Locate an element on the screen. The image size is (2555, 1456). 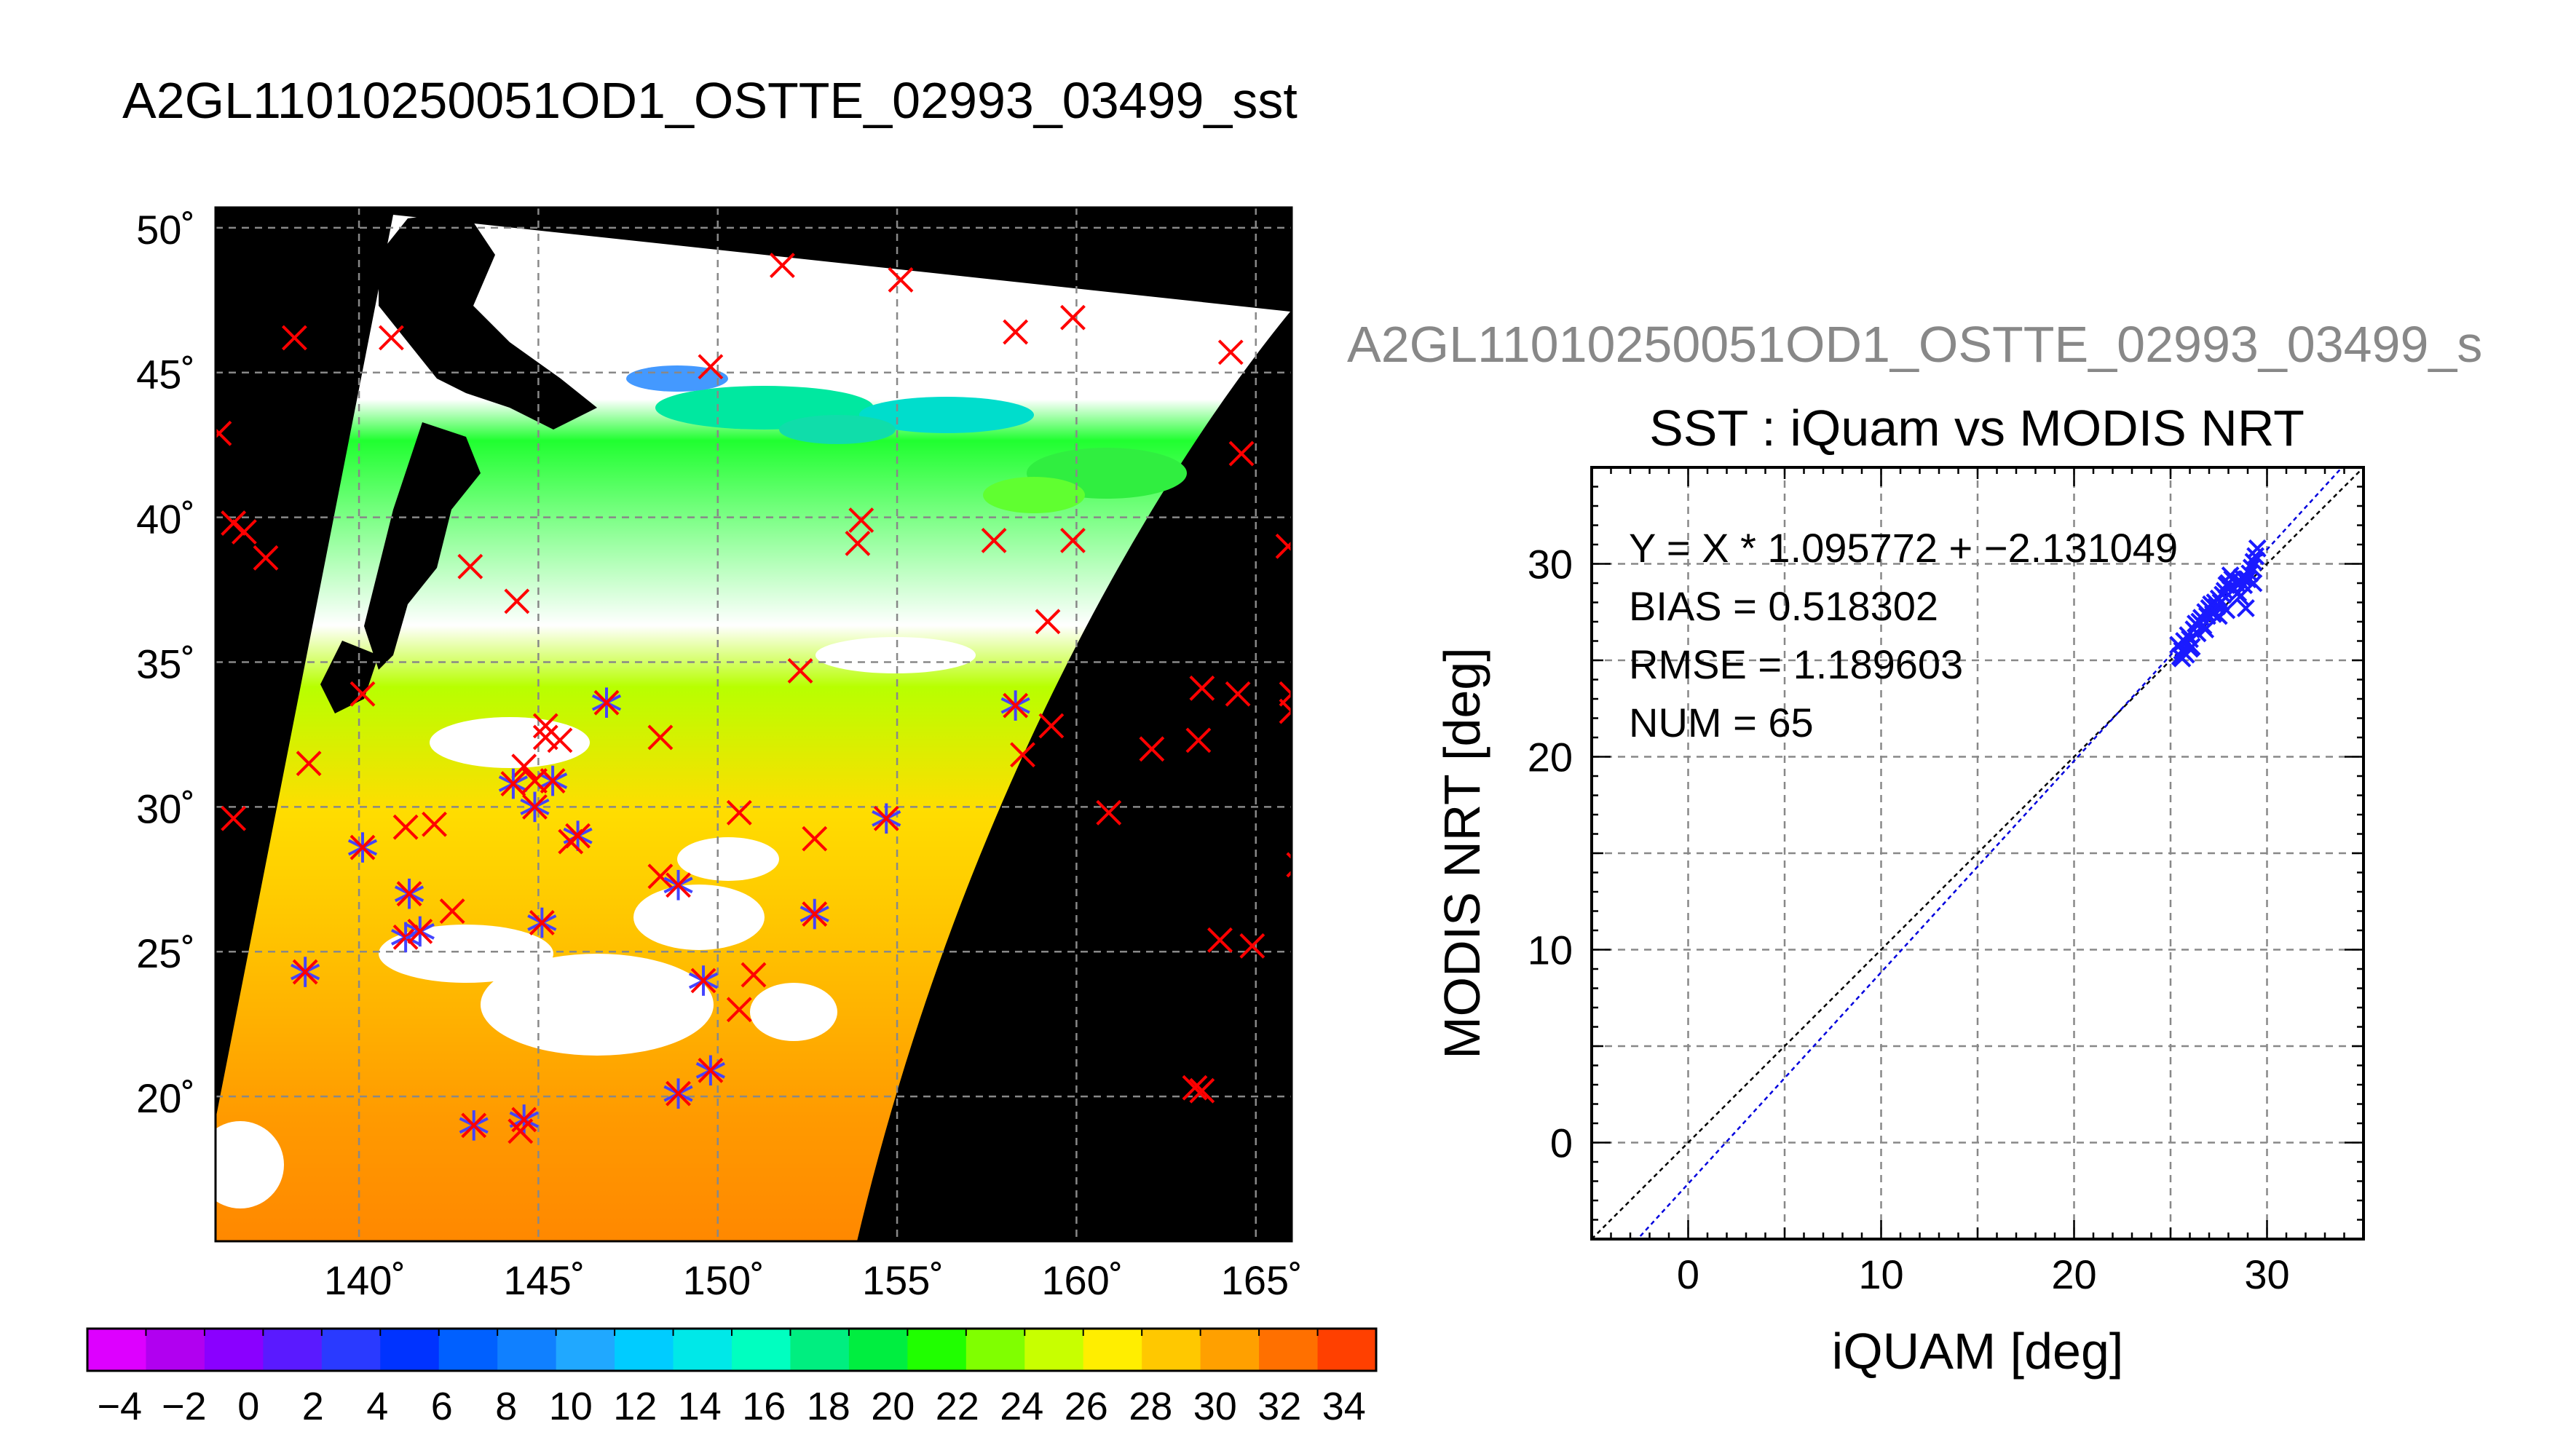
scatter-title: SST : iQuam vs MODIS NRT is located at coordinates (1977, 428).